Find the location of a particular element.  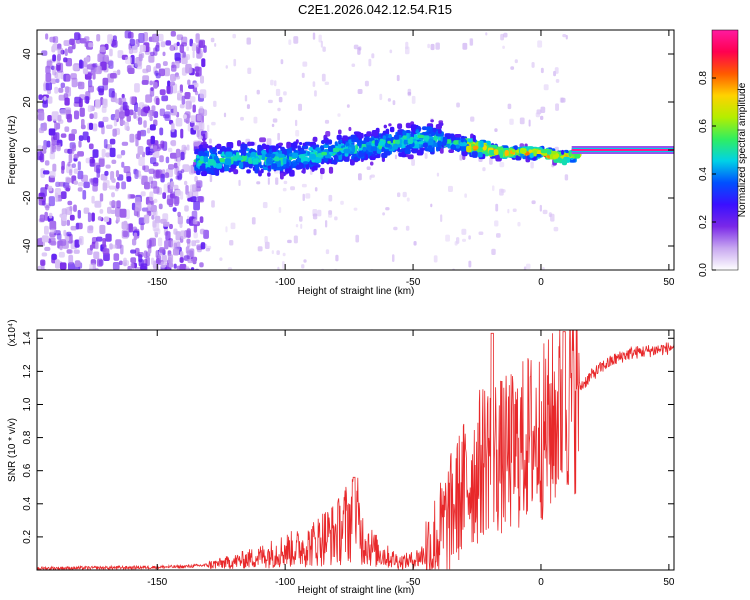

colorbar-ticks: 0.0 0.2 0.4 0.6 0.8 is located at coordinates (707, 174).